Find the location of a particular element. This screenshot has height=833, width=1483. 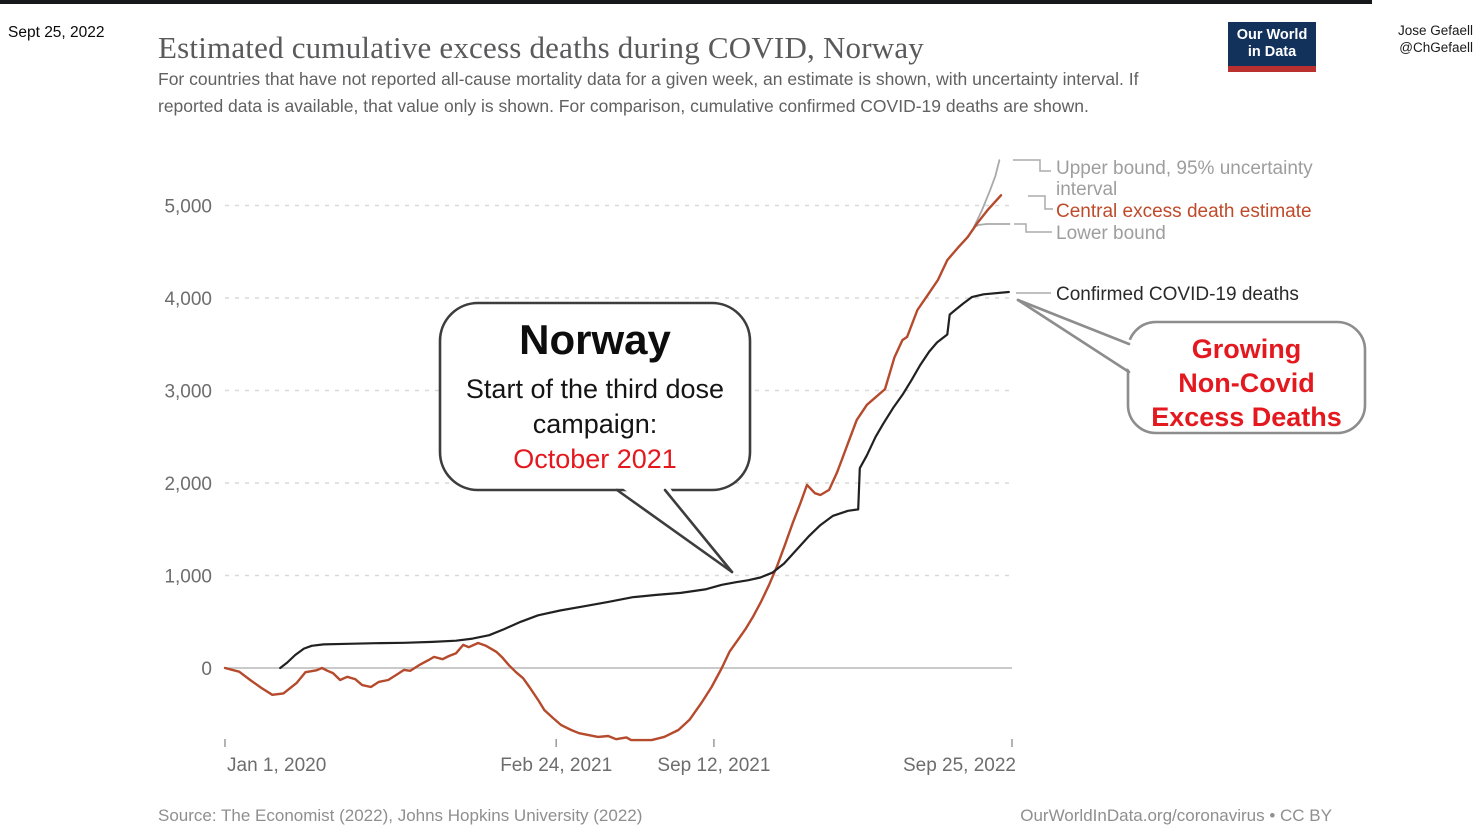

legend-lower-bound: Lower bound is located at coordinates (1111, 233).